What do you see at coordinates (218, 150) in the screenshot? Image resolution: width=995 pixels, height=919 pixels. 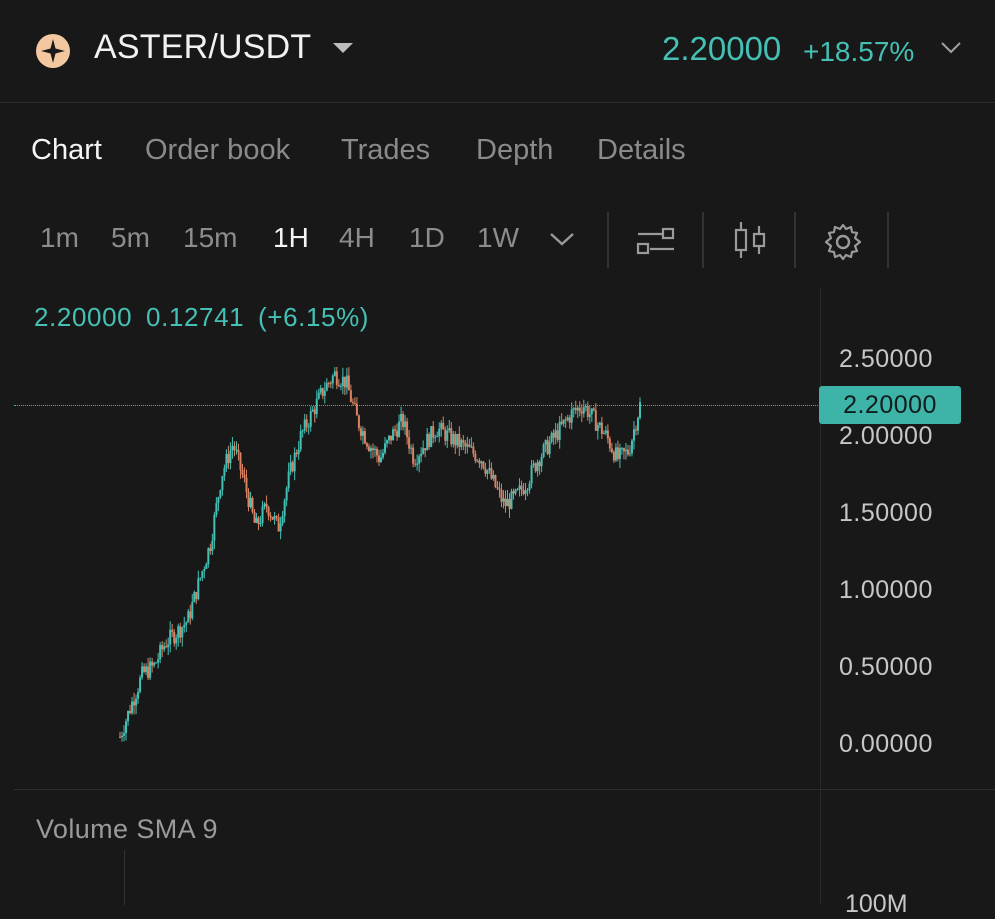 I see `tab-order-book: Order book` at bounding box center [218, 150].